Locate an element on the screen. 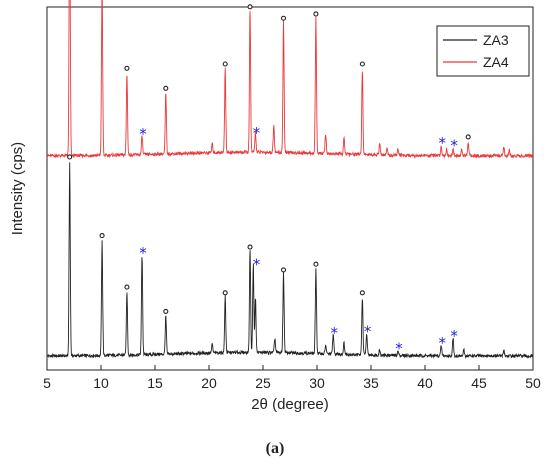  star-marker-za3-0: * is located at coordinates (143, 253).